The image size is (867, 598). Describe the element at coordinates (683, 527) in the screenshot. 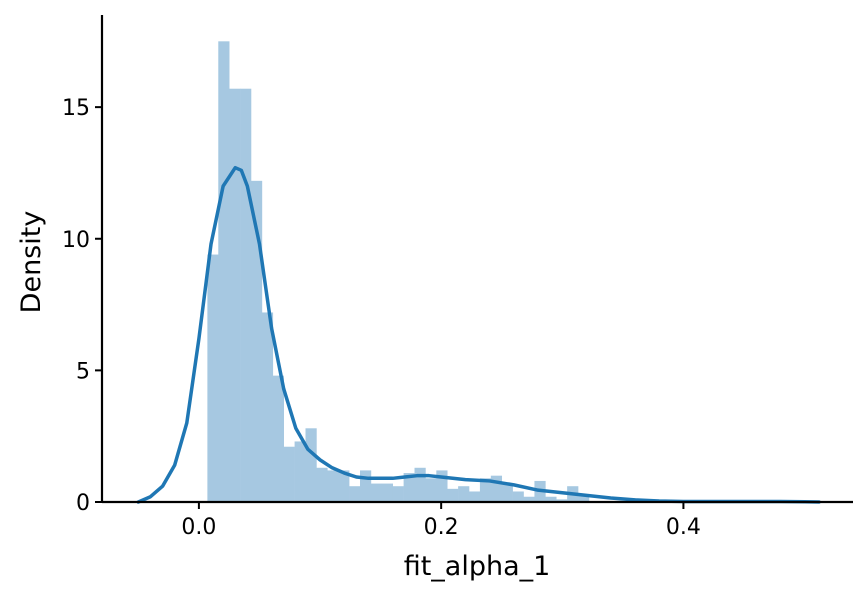

I see `x-tick-label: 0.4` at that location.